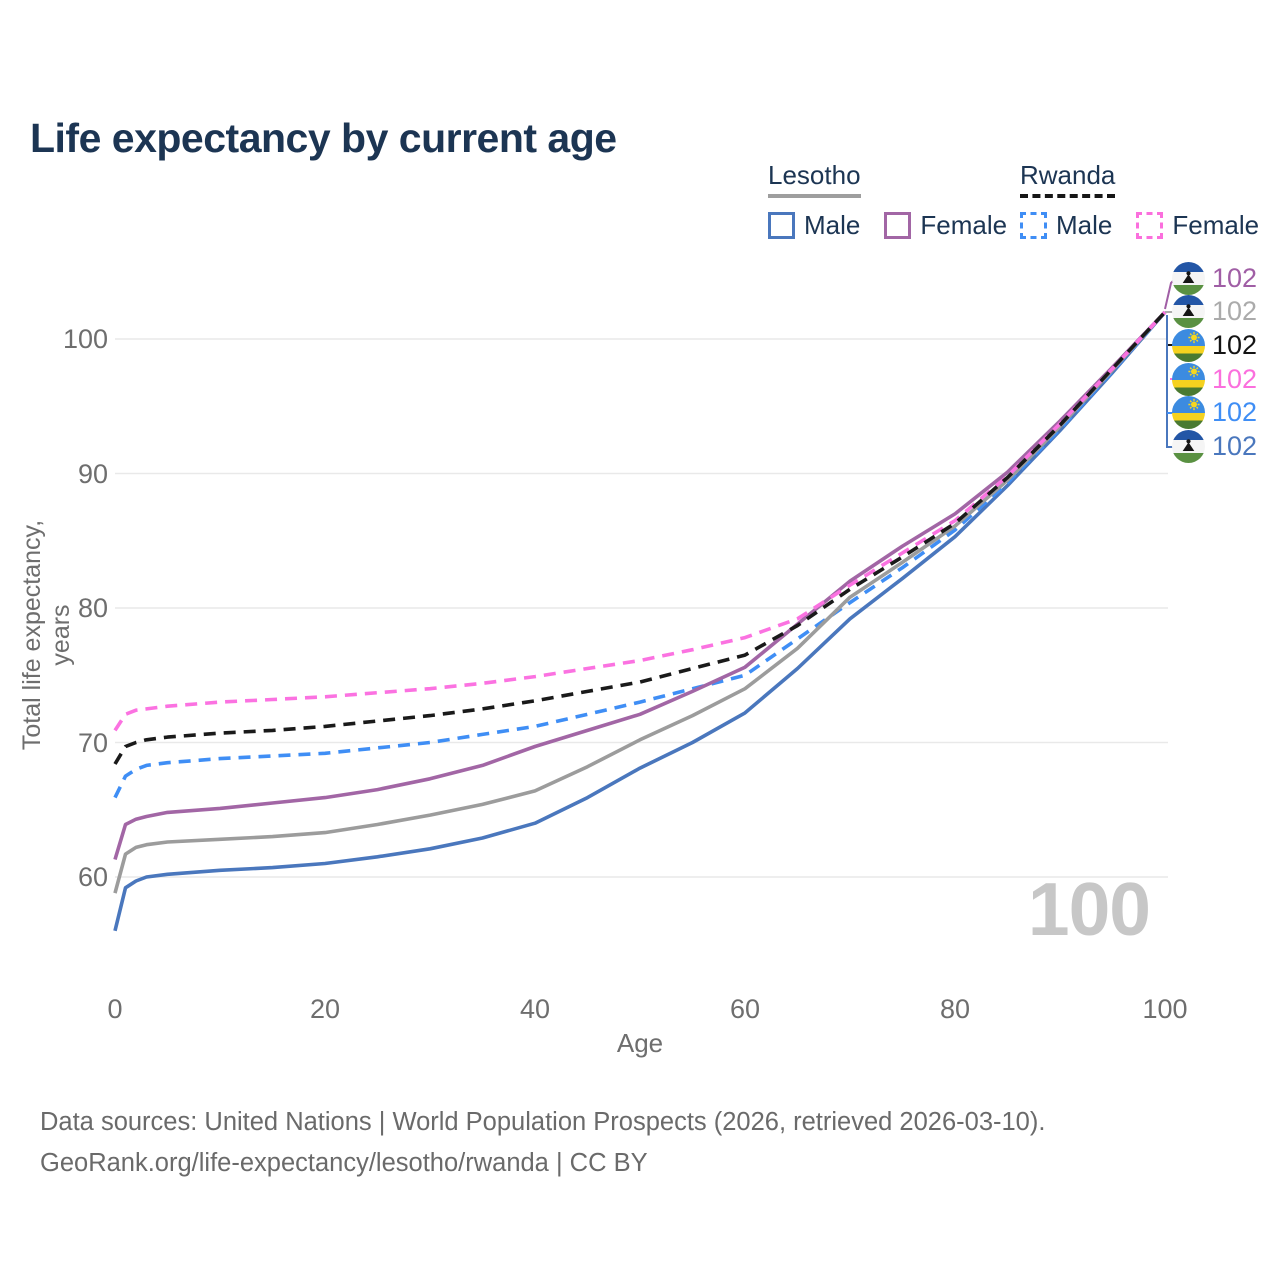 The height and width of the screenshot is (1280, 1280). I want to click on end-label-lesotho-female: 102, so click(1214, 278).